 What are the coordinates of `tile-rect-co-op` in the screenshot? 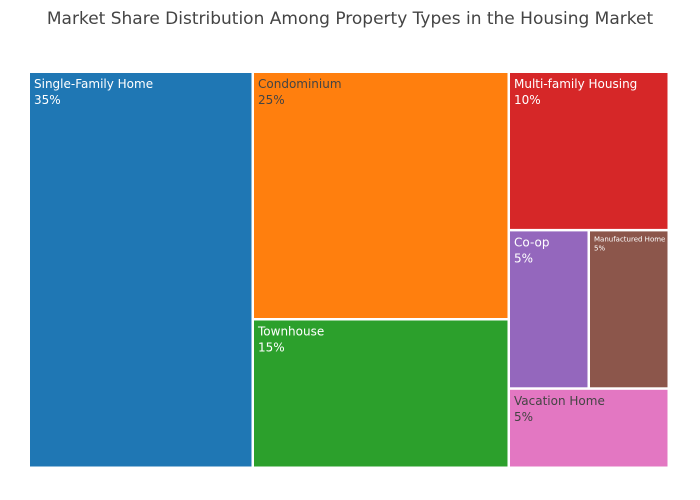 It's located at (549, 309).